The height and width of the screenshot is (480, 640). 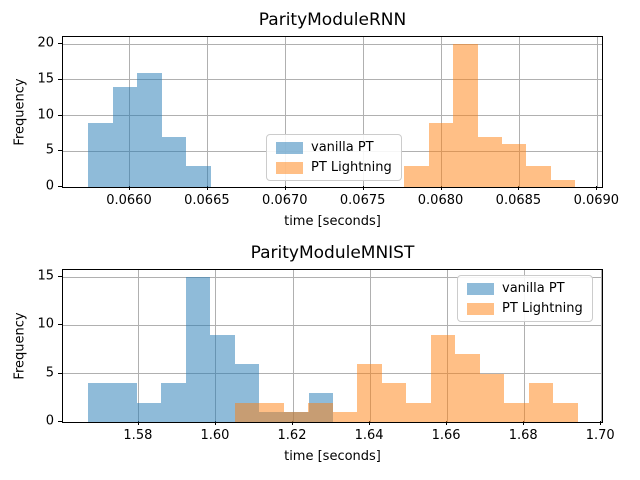 I want to click on hist-bar-pt-lightning-bin1, so click(x=441, y=154).